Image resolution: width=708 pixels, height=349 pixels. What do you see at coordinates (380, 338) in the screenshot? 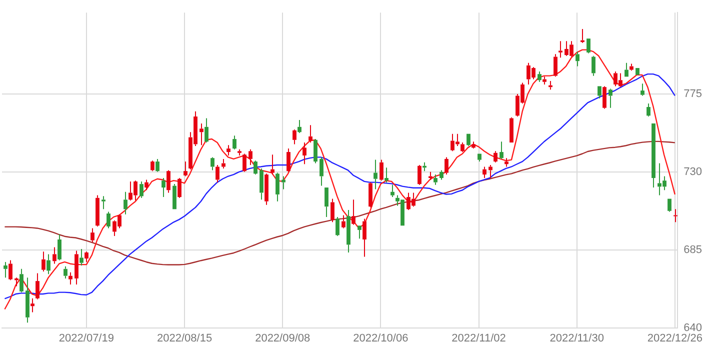
I see `x-tick-label: 2022/10/06` at bounding box center [380, 338].